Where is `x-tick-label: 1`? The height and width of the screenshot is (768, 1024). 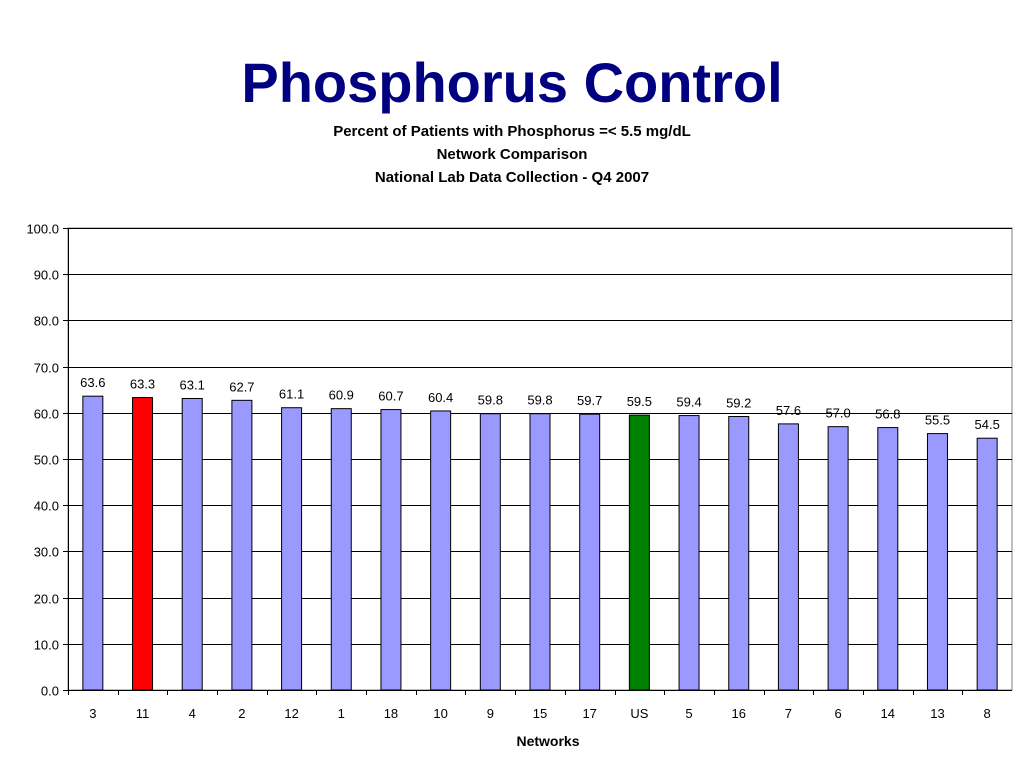 x-tick-label: 1 is located at coordinates (341, 713).